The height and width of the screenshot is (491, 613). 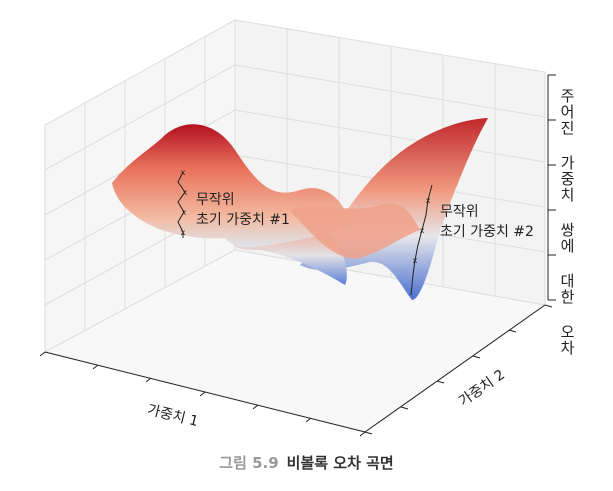 I want to click on caption-title: 비볼록 오차 곡면, so click(x=340, y=463).